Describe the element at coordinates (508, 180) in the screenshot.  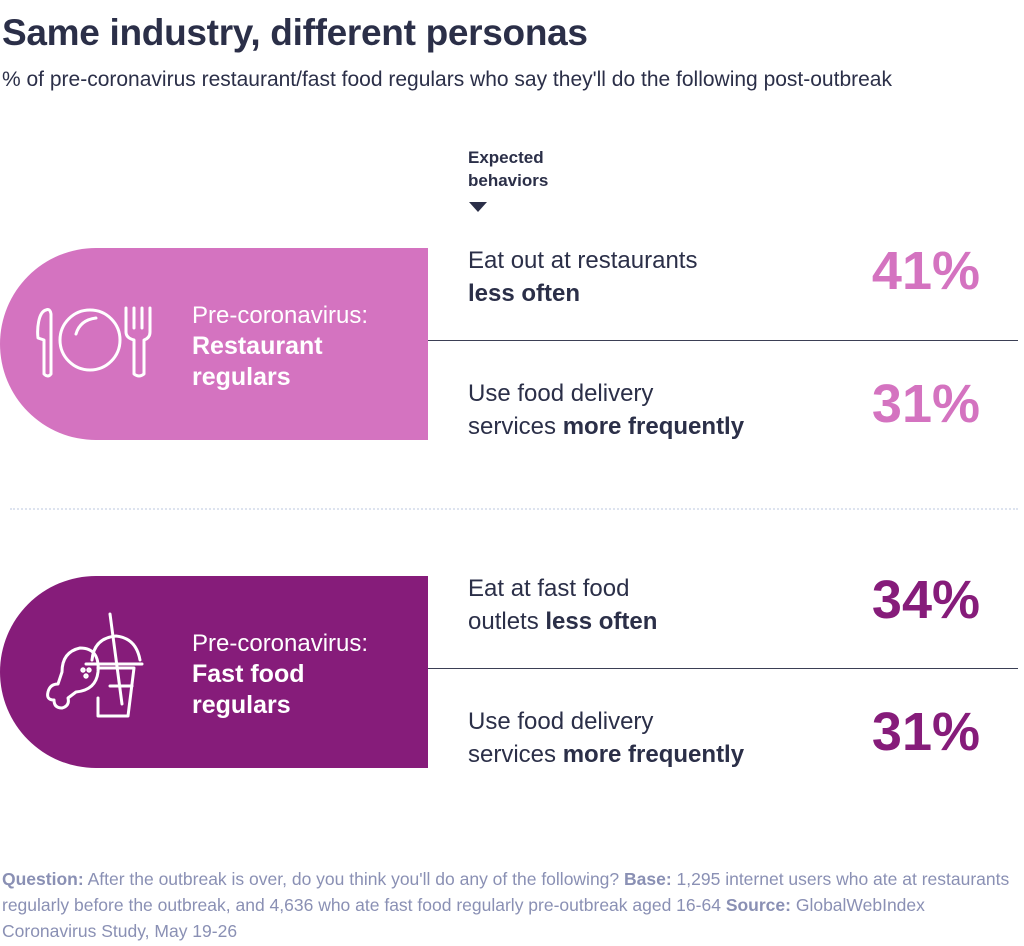
I see `column-header-line2: behaviors` at that location.